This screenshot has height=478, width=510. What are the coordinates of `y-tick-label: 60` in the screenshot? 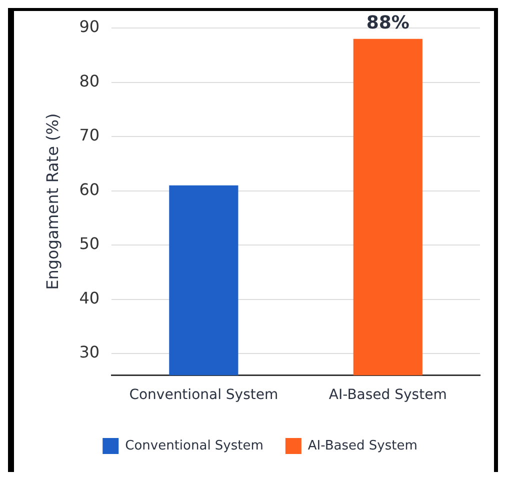 It's located at (89, 189).